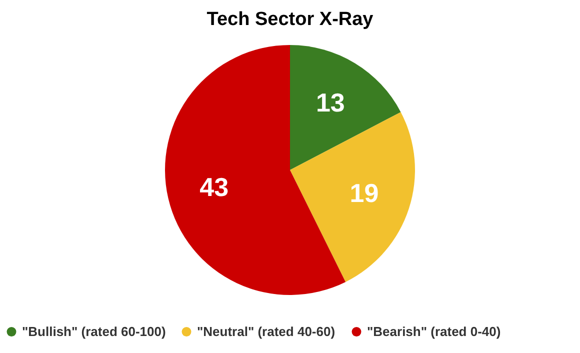 This screenshot has height=353, width=580. Describe the element at coordinates (330, 102) in the screenshot. I see `data-label: 13` at that location.